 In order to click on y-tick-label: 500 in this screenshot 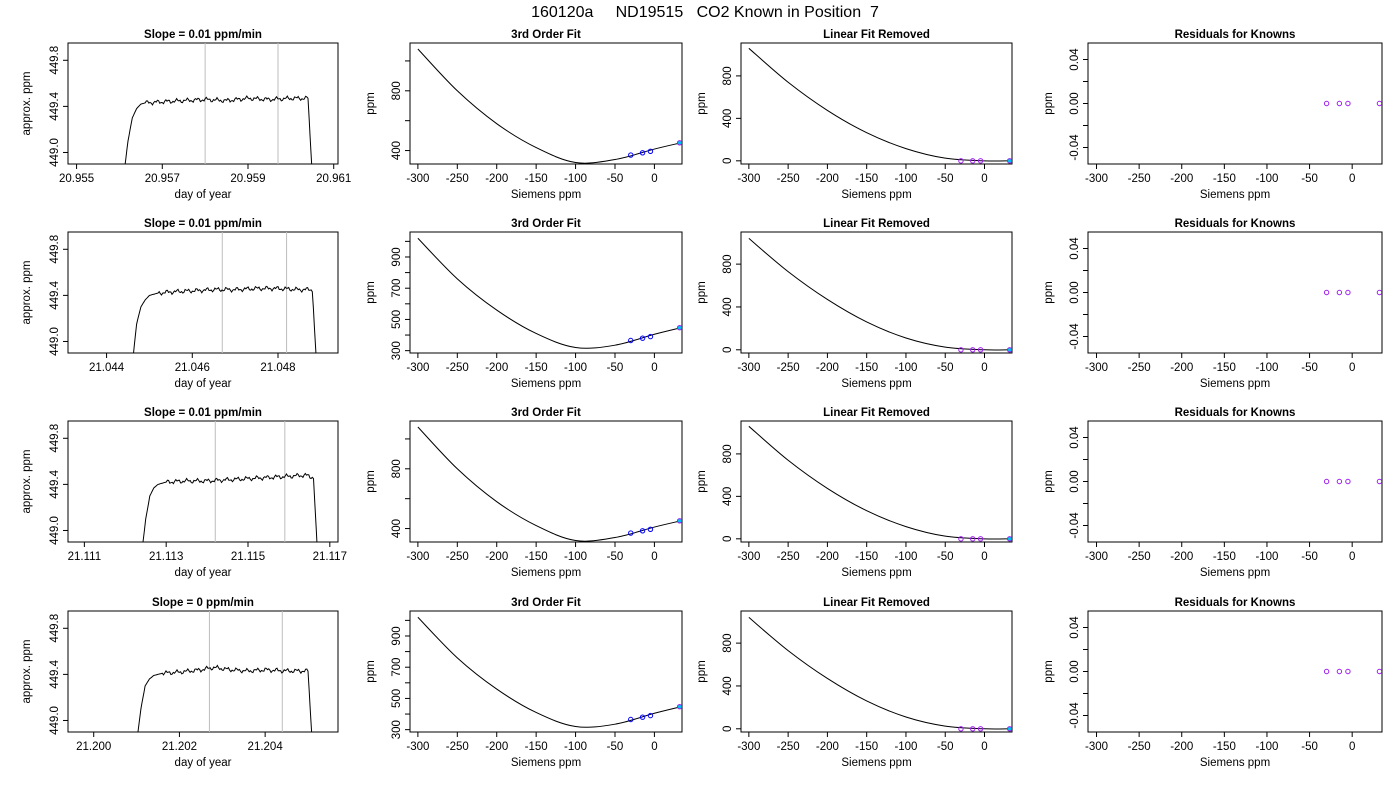, I will do `click(397, 698)`.